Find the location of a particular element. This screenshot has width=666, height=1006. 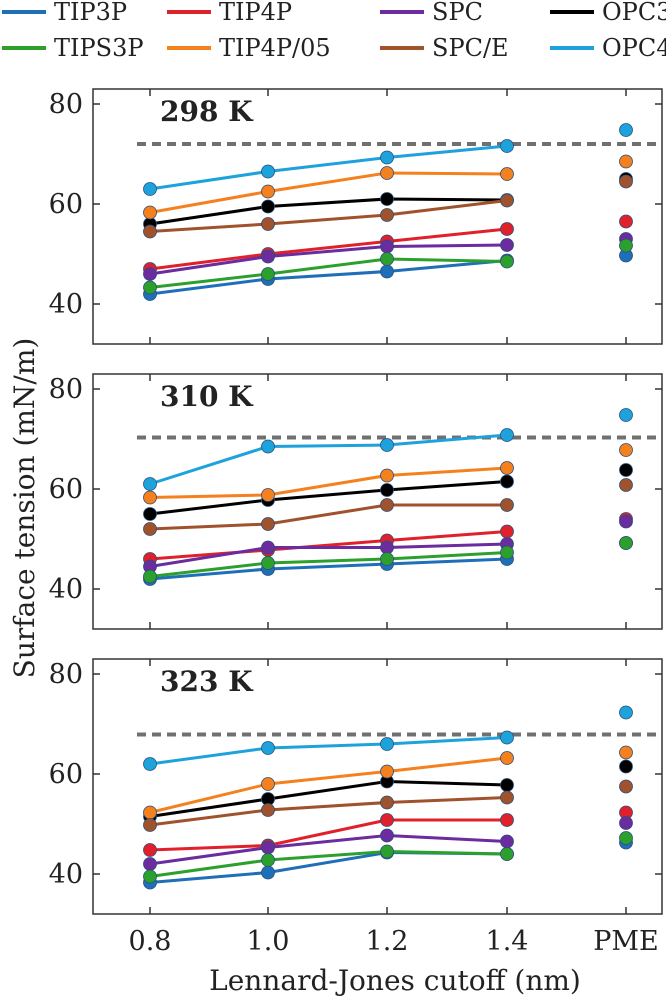

y-tick-label: 80 is located at coordinates (66, 389).